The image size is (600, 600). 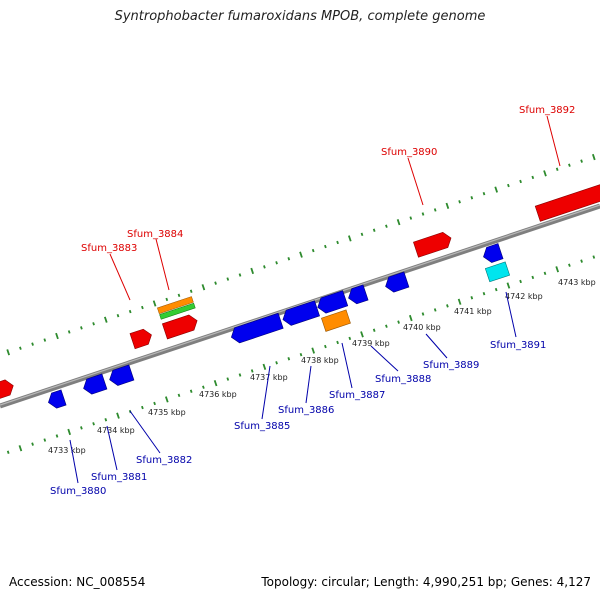 What do you see at coordinates (67, 450) in the screenshot?
I see `kbp-label: 4733 kbp` at bounding box center [67, 450].